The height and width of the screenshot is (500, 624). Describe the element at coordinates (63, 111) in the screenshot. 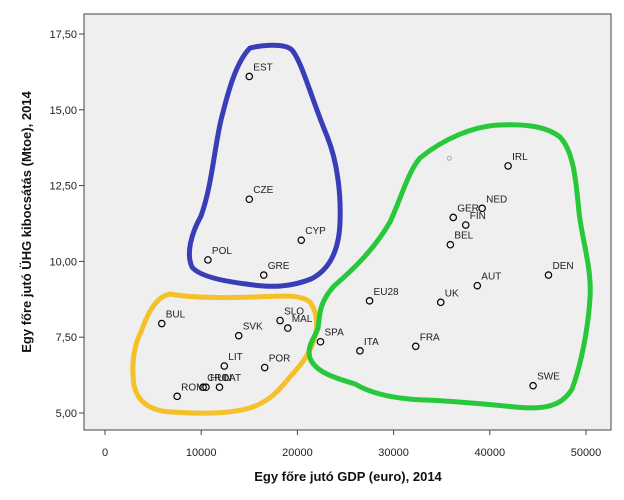

I see `y-tick-label: 15,00` at that location.